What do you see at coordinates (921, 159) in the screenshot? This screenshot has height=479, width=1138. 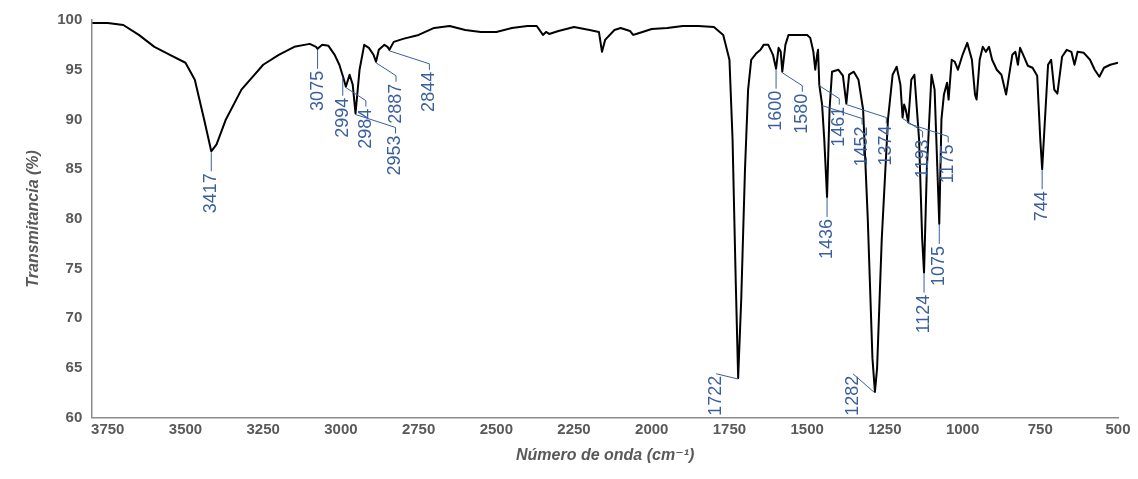 I see `annotation: 1193` at bounding box center [921, 159].